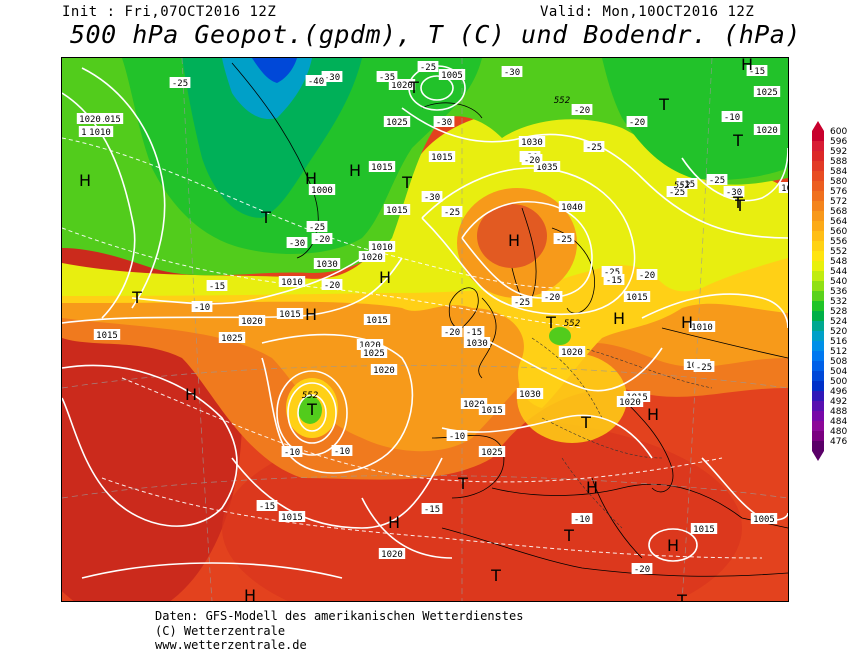 The width and height of the screenshot is (850, 657). I want to click on legend-value: 600, so click(839, 132).